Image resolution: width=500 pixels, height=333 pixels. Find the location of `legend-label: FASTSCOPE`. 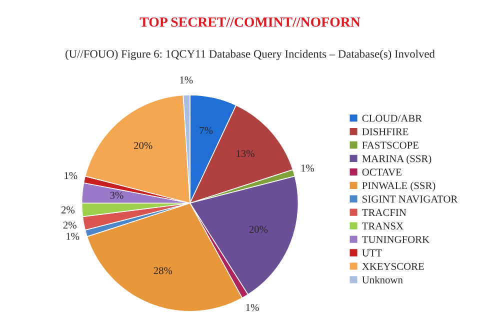

legend-label: FASTSCOPE is located at coordinates (390, 145).